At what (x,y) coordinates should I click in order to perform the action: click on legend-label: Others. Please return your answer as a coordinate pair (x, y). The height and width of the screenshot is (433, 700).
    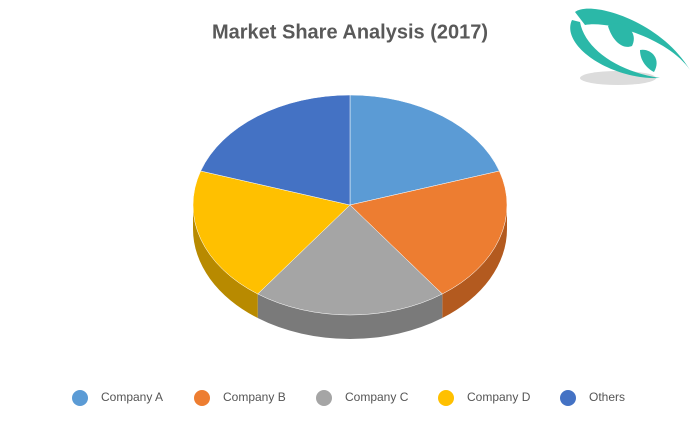
    Looking at the image, I should click on (607, 397).